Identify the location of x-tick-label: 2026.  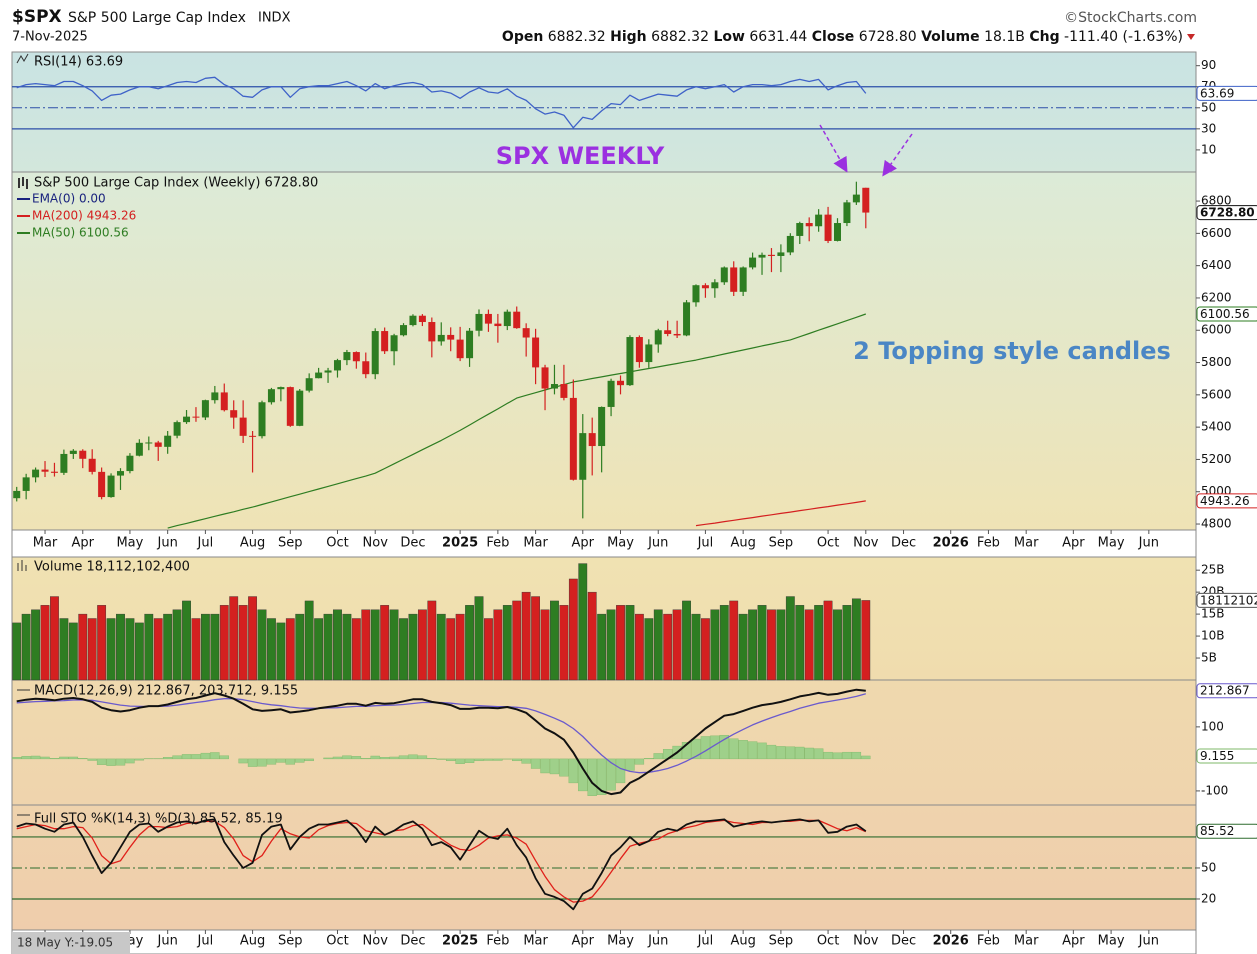
(951, 543).